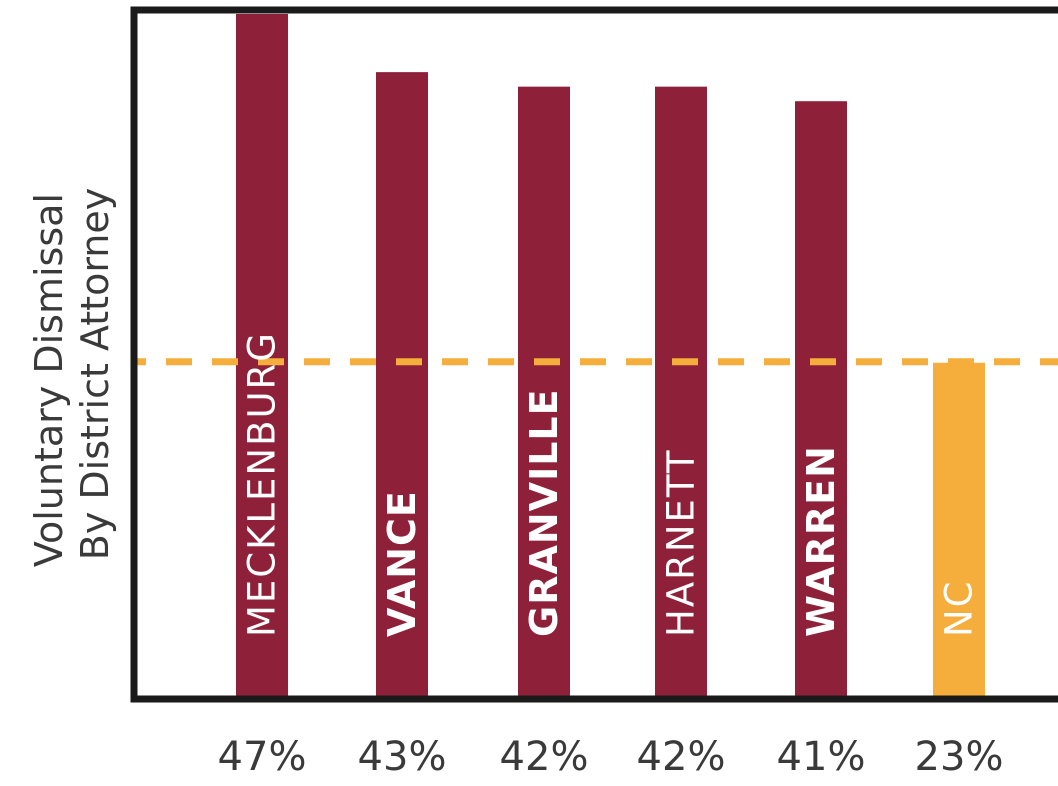 The height and width of the screenshot is (786, 1058). What do you see at coordinates (959, 529) in the screenshot?
I see `bar-nc` at bounding box center [959, 529].